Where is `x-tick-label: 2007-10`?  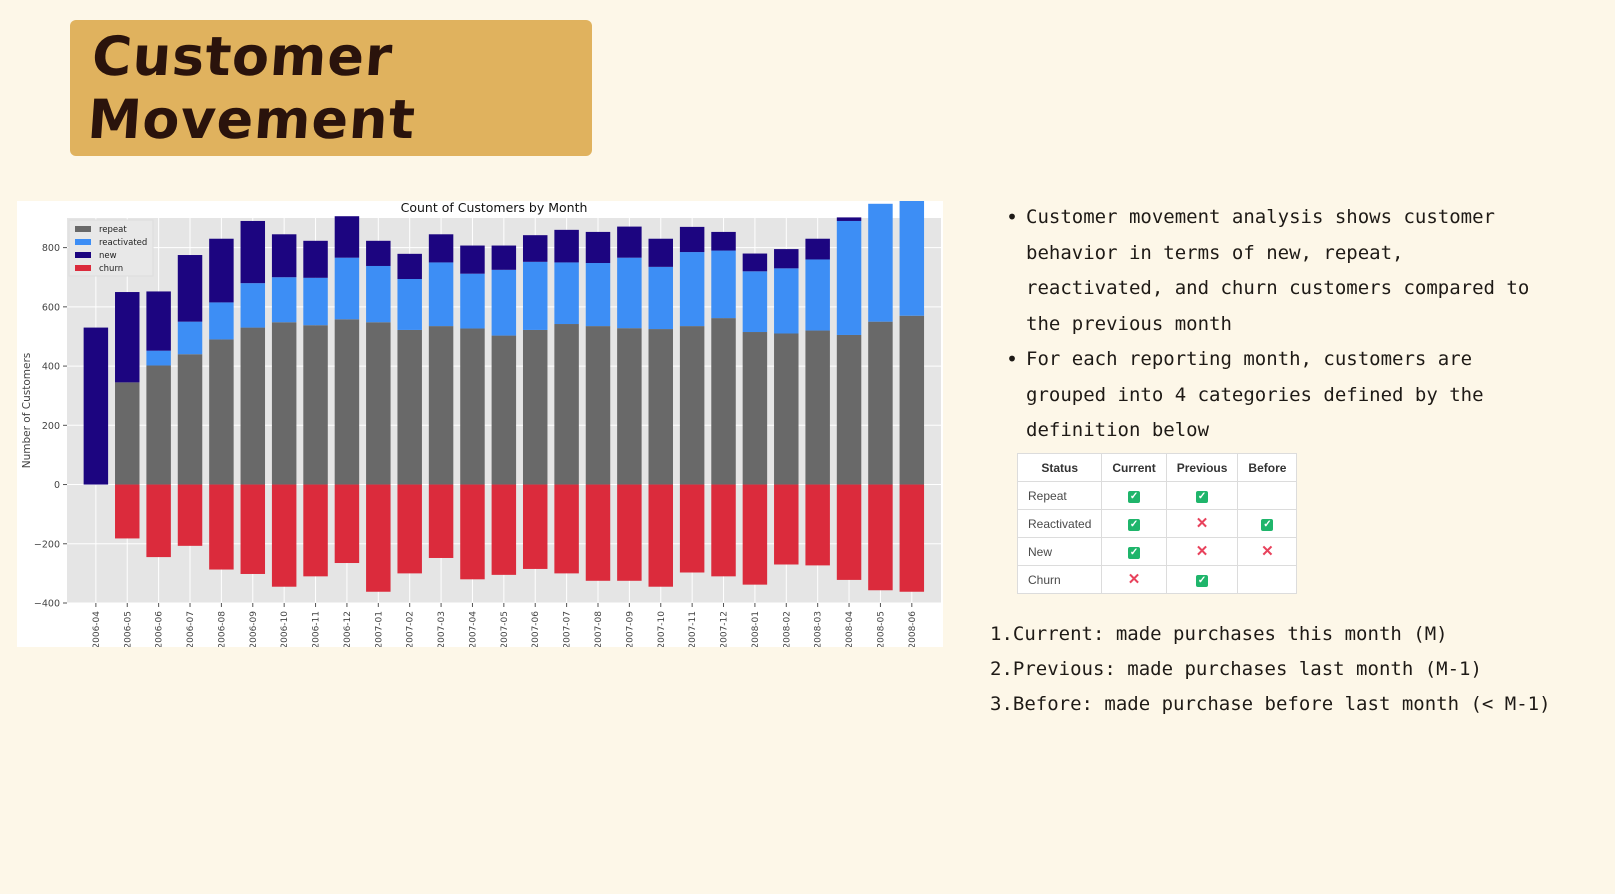
x-tick-label: 2007-10 is located at coordinates (662, 629).